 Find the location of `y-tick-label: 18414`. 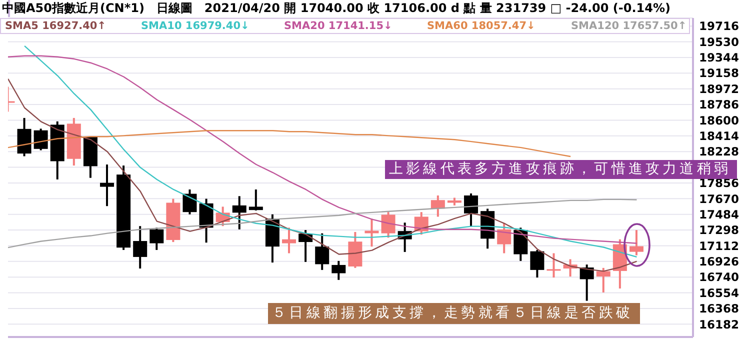

y-tick-label: 18414 is located at coordinates (719, 136).